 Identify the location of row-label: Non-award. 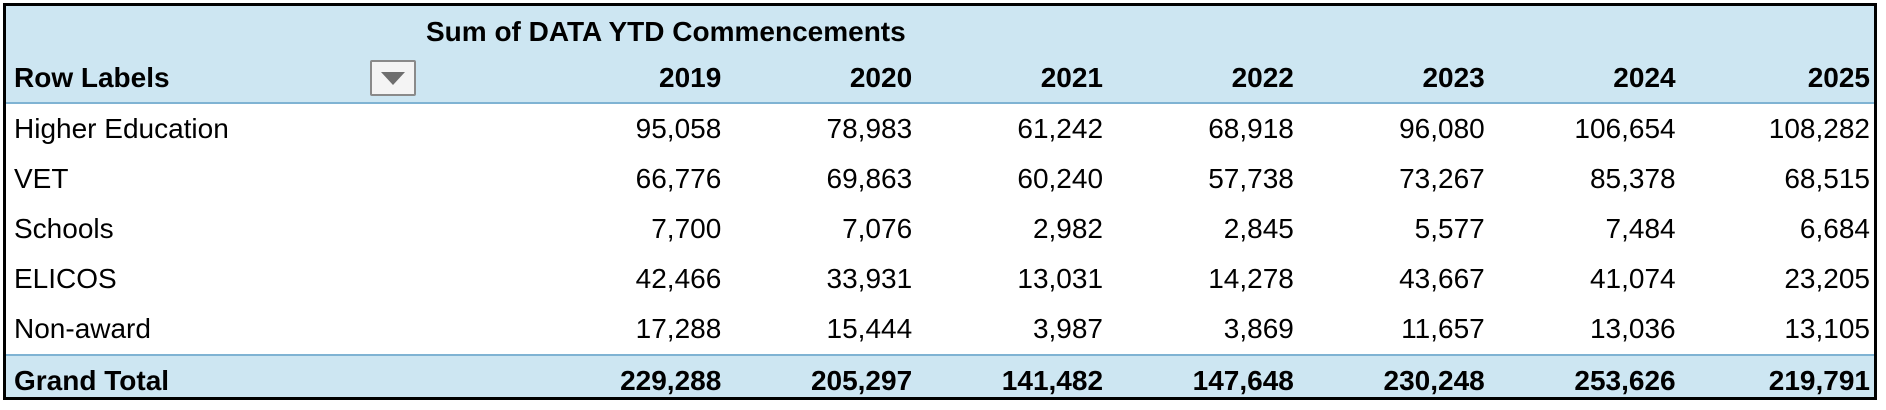
(82, 328).